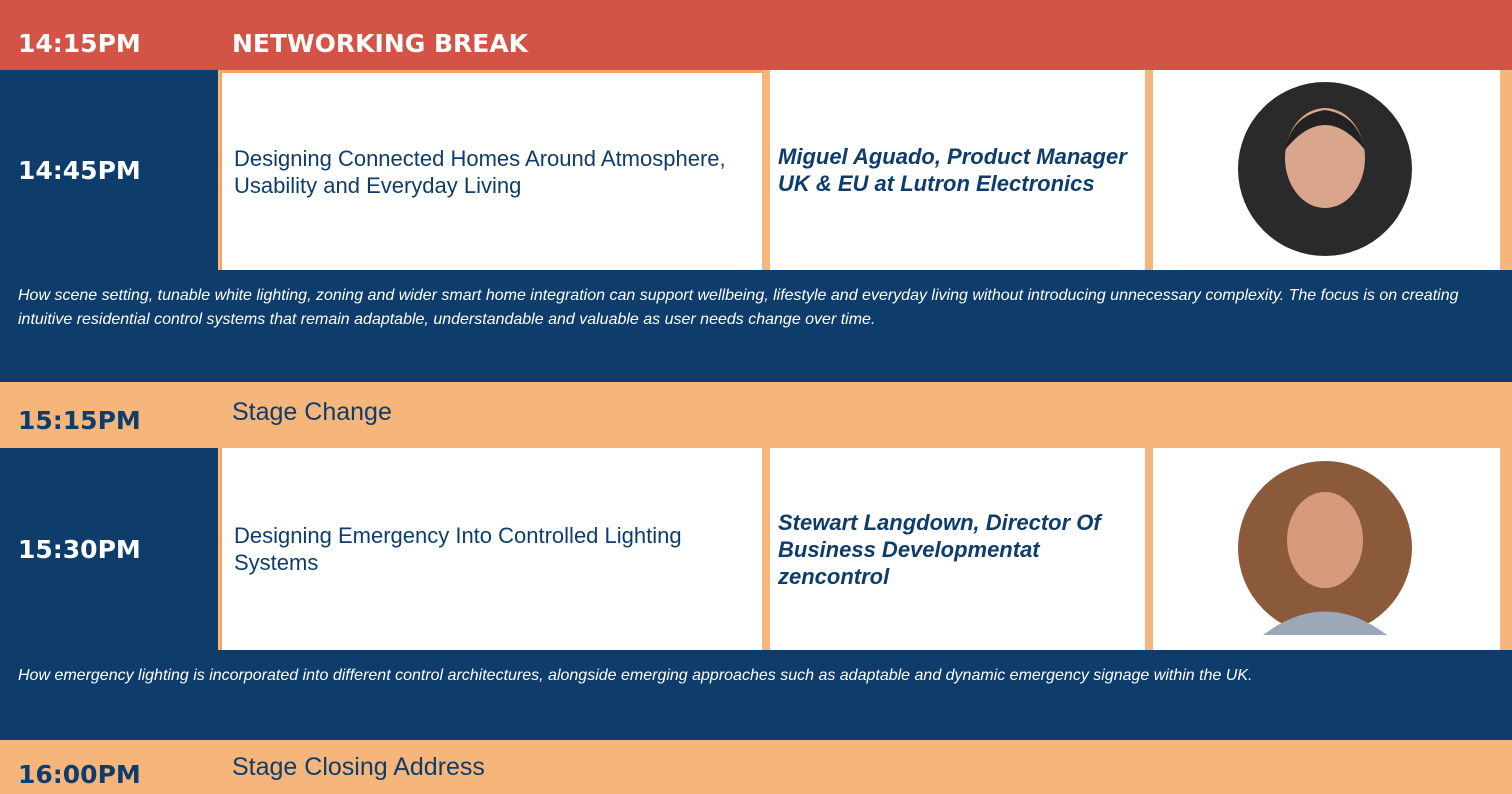 This screenshot has height=794, width=1512. What do you see at coordinates (358, 767) in the screenshot?
I see `session-title: Stage Closing Address` at bounding box center [358, 767].